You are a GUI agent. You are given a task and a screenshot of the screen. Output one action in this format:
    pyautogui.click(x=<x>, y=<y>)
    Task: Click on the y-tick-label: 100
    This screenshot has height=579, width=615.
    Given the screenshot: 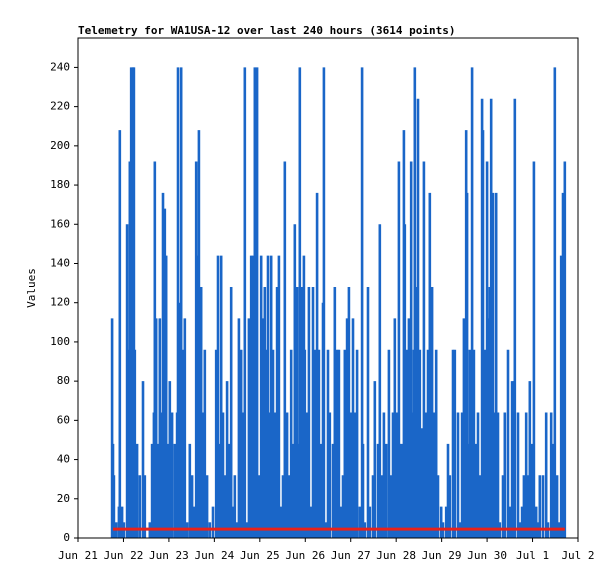 What is the action you would take?
    pyautogui.click(x=60, y=341)
    